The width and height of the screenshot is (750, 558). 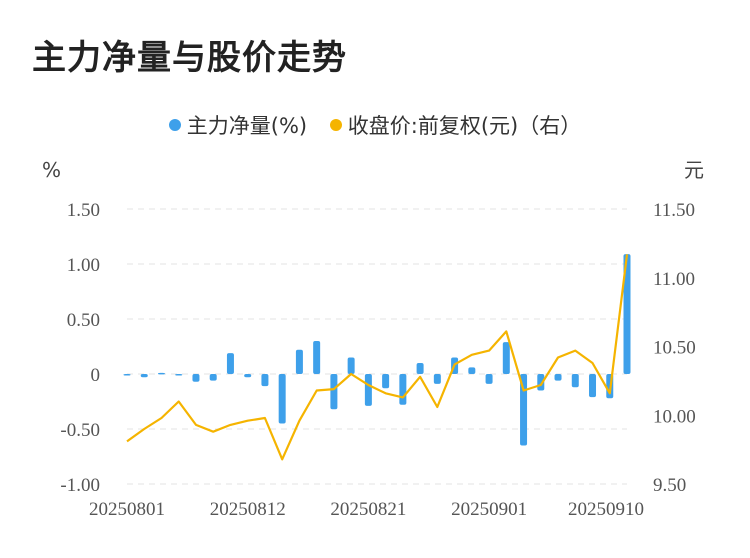 I want to click on right-axis: 11.50 11.00 10.50 10.00 9.50, so click(x=674, y=348).